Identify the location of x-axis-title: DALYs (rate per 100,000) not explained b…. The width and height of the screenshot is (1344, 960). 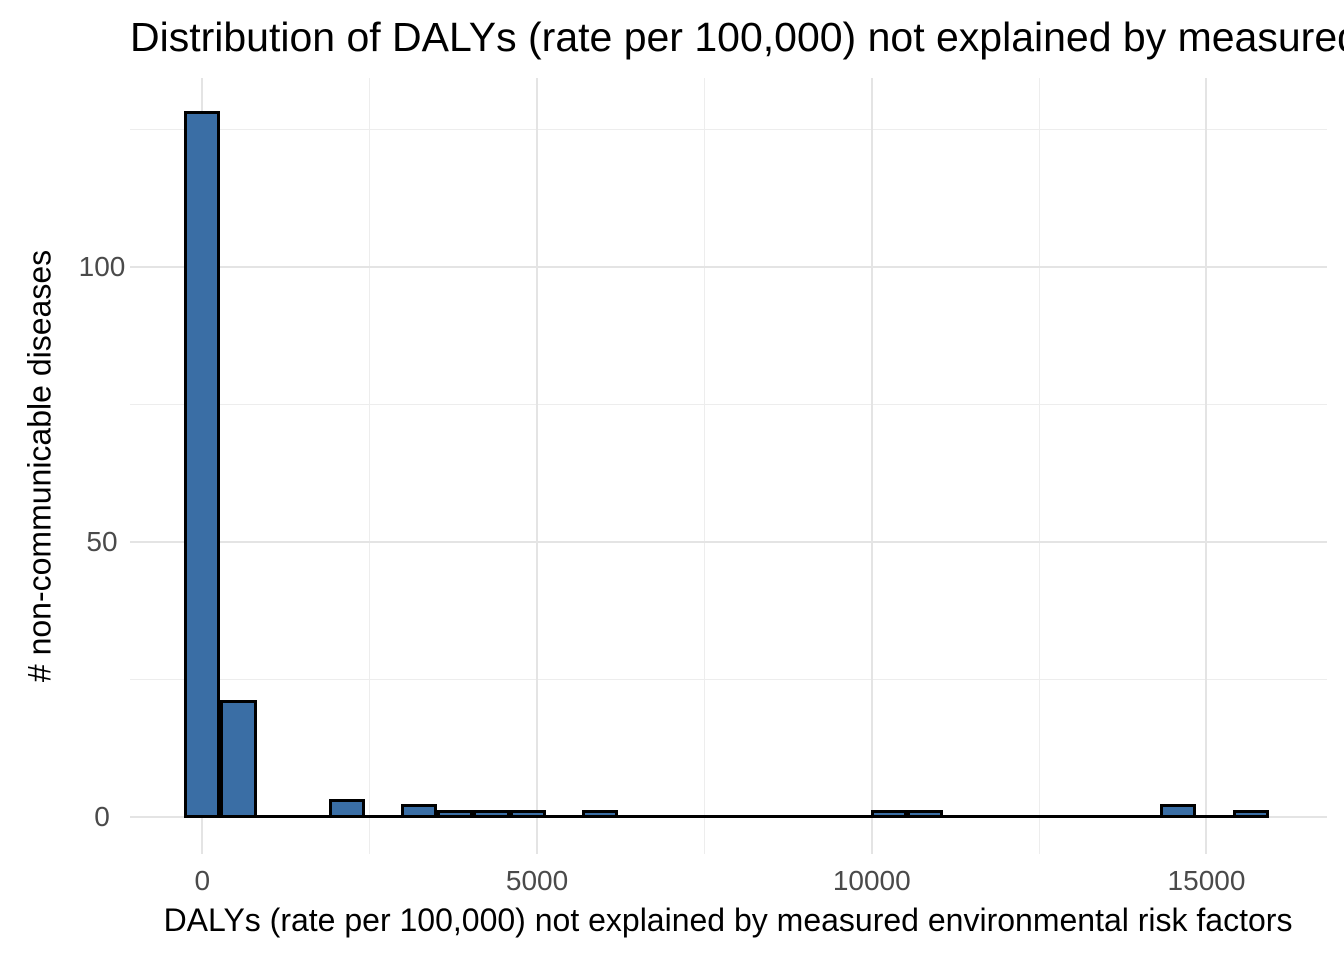
(728, 920).